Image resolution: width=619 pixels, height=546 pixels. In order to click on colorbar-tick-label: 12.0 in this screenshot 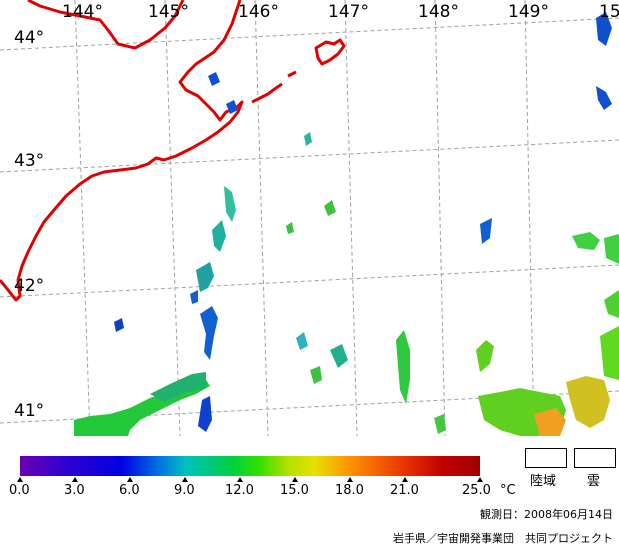, I will do `click(239, 490)`.